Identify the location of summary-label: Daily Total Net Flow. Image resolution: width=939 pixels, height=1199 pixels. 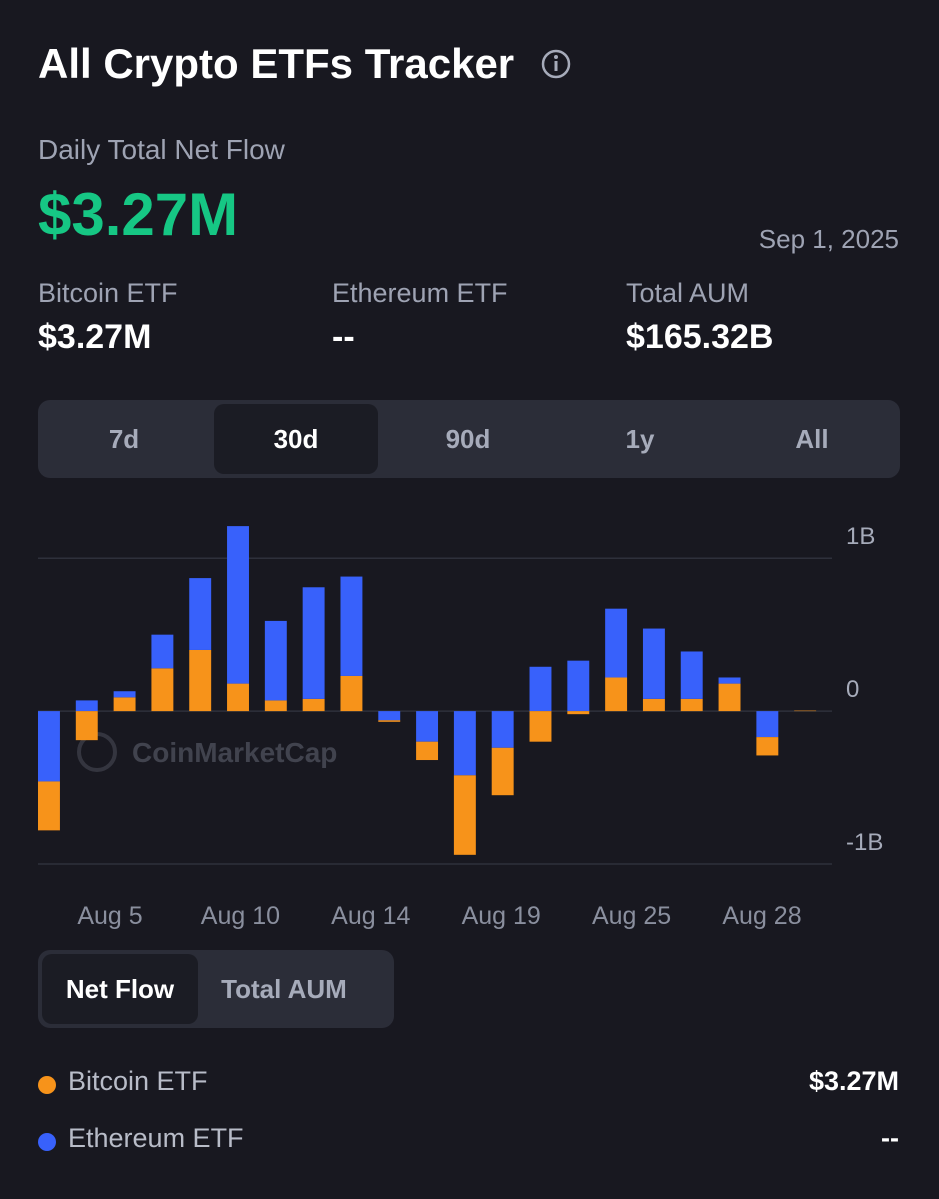
(161, 149).